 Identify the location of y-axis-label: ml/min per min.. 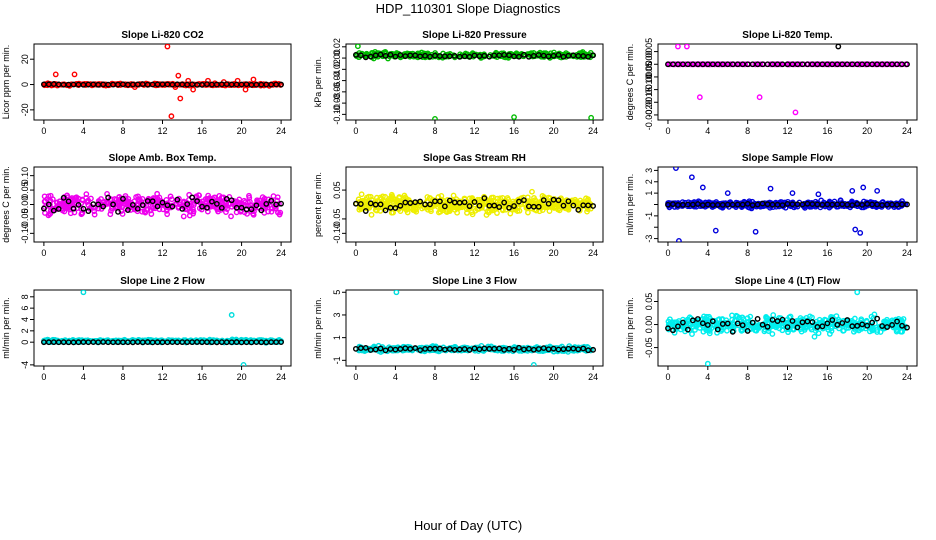
(630, 328).